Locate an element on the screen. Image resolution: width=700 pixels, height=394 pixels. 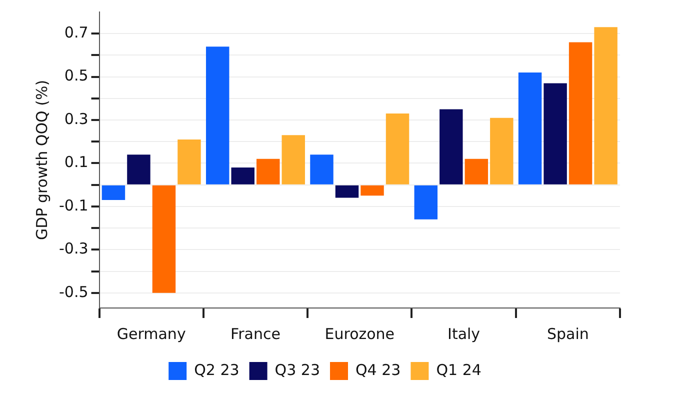
x-tick-label: Italy is located at coordinates (464, 333).